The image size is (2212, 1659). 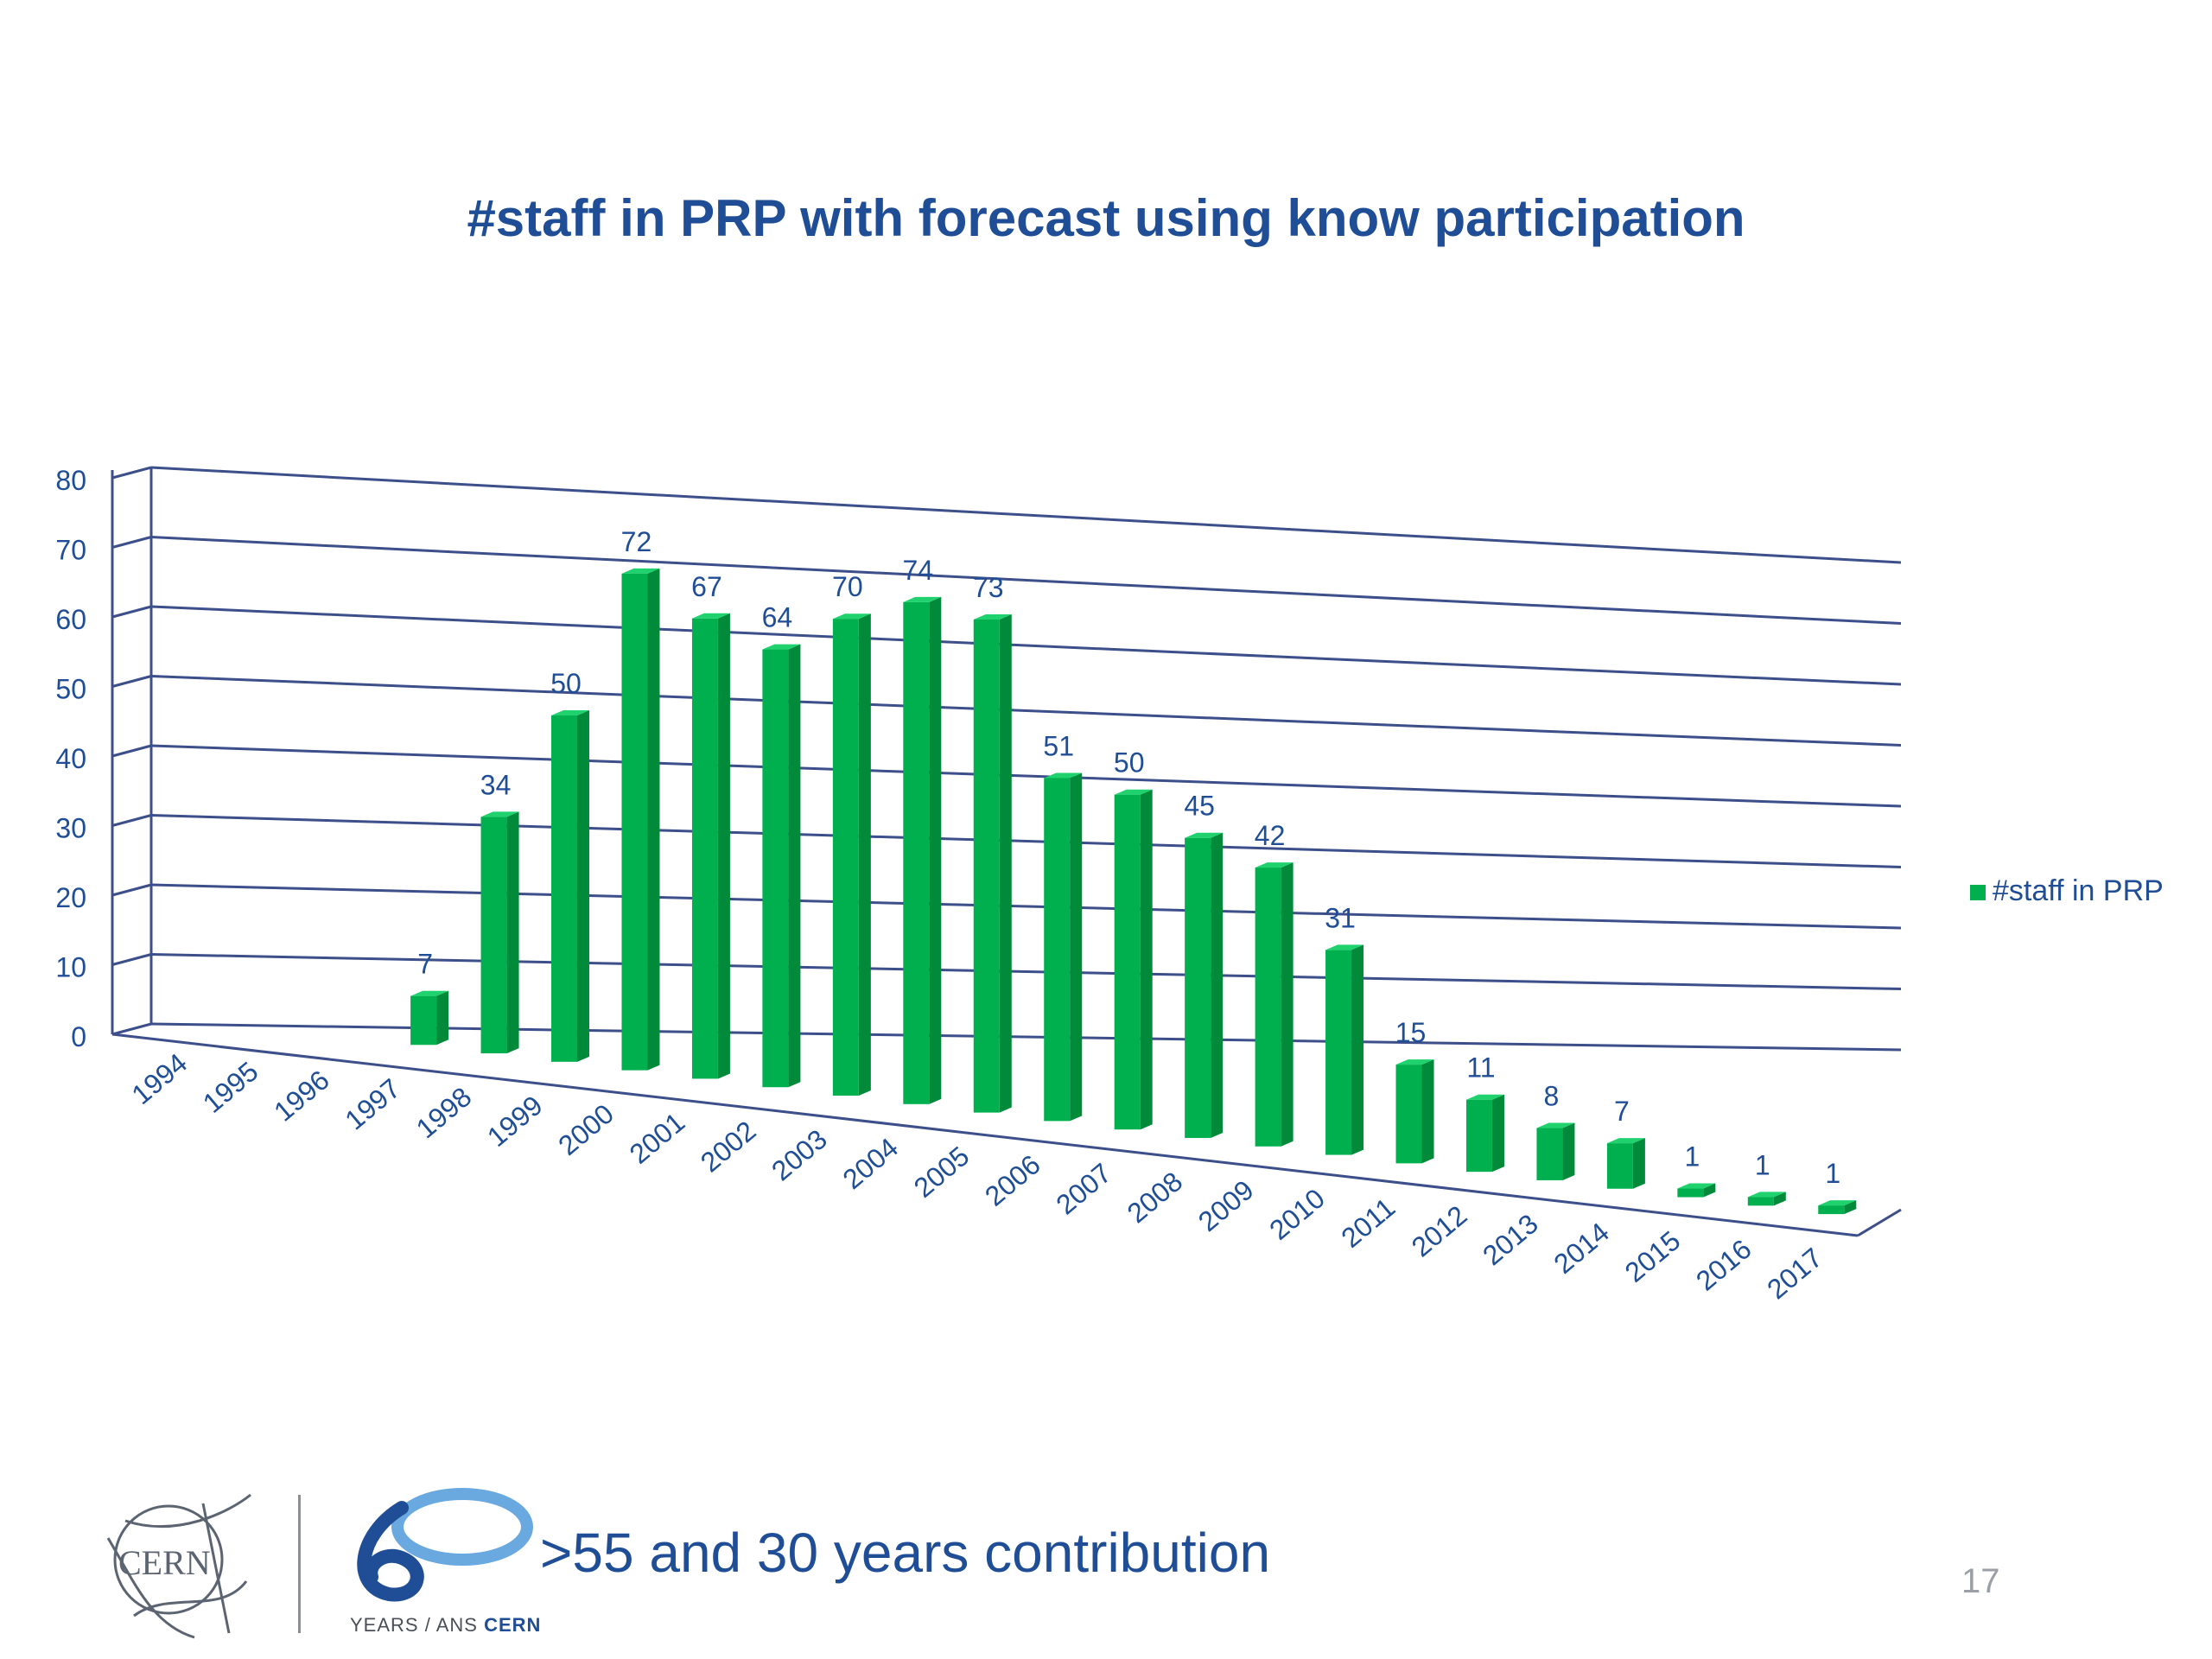 I want to click on y-tick-label: 60, so click(x=70, y=619).